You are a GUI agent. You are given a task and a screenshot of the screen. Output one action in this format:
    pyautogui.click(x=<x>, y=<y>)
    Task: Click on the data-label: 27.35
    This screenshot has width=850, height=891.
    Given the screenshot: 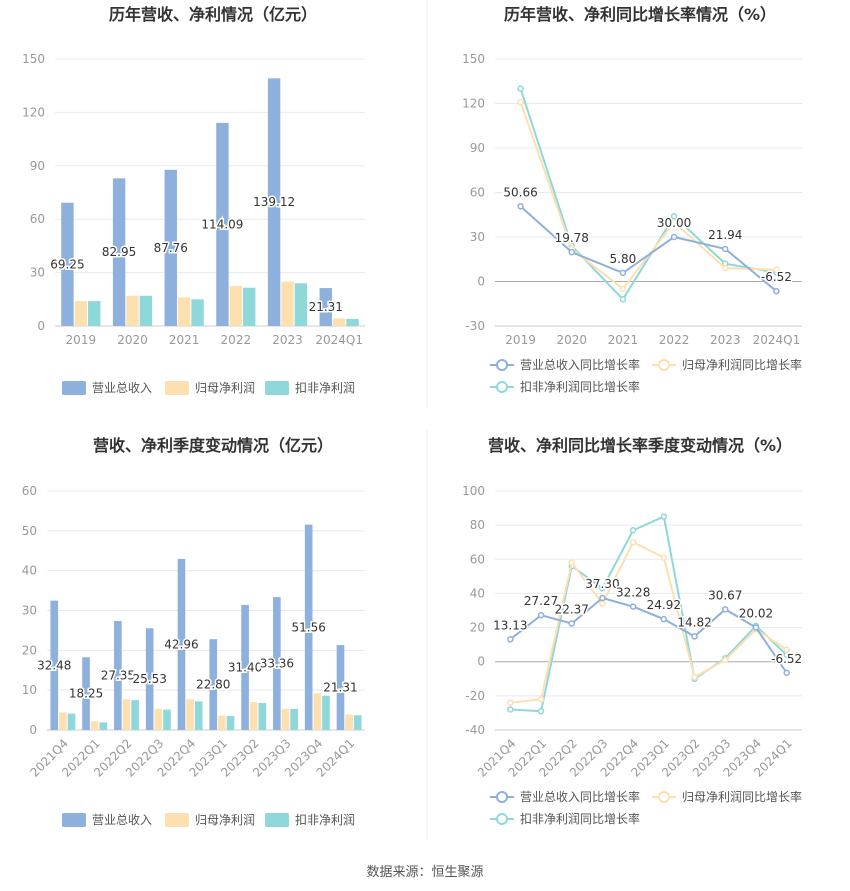 What is the action you would take?
    pyautogui.click(x=118, y=676)
    